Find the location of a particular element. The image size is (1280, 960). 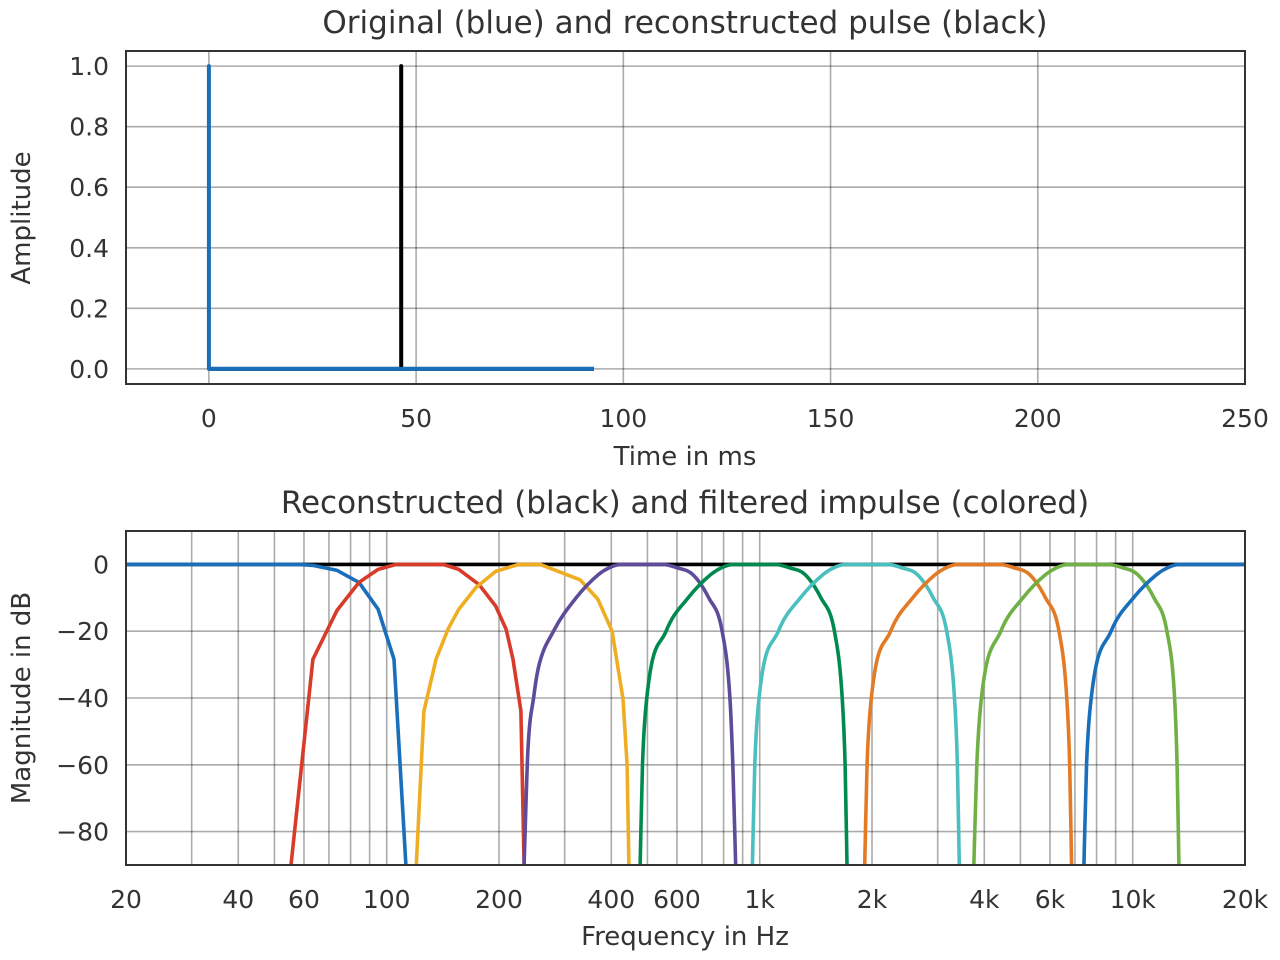

bottom-xtick-label: 4k is located at coordinates (984, 899).